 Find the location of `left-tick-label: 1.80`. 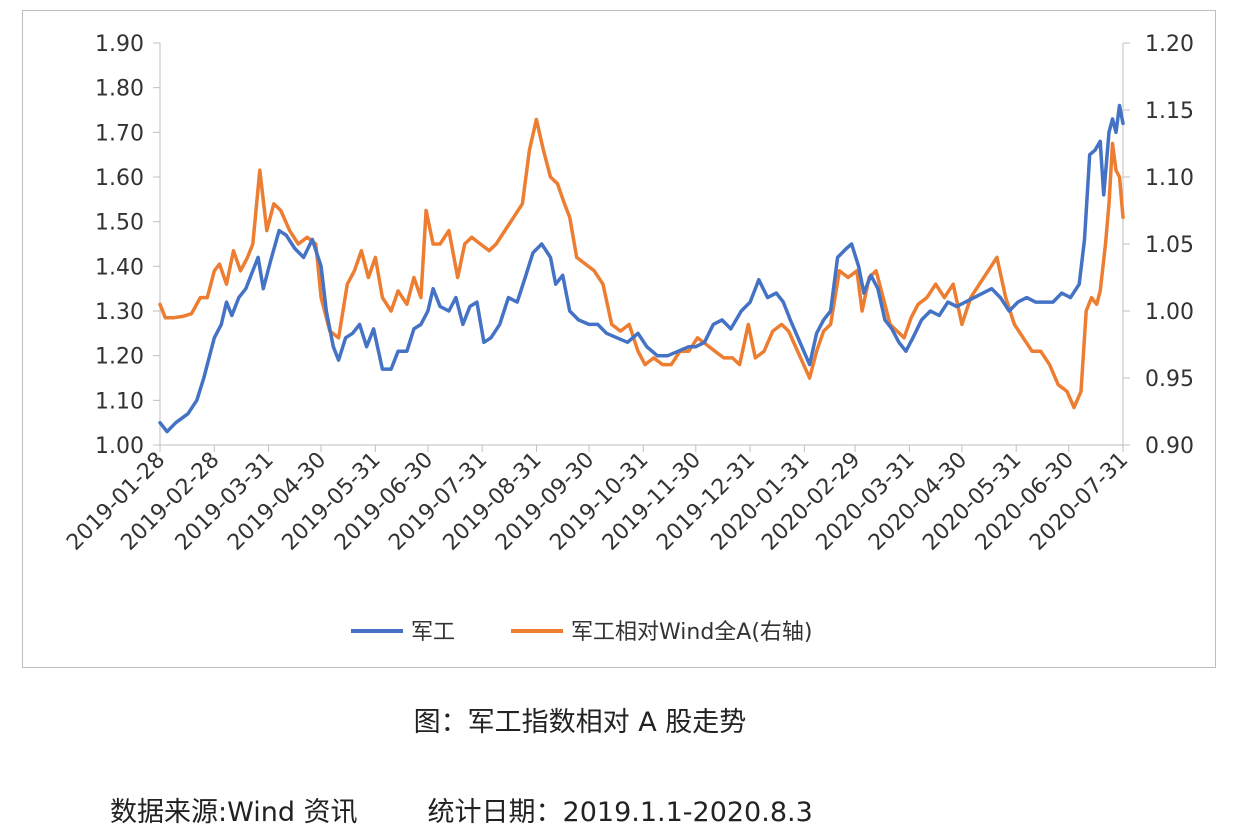

left-tick-label: 1.80 is located at coordinates (119, 89).